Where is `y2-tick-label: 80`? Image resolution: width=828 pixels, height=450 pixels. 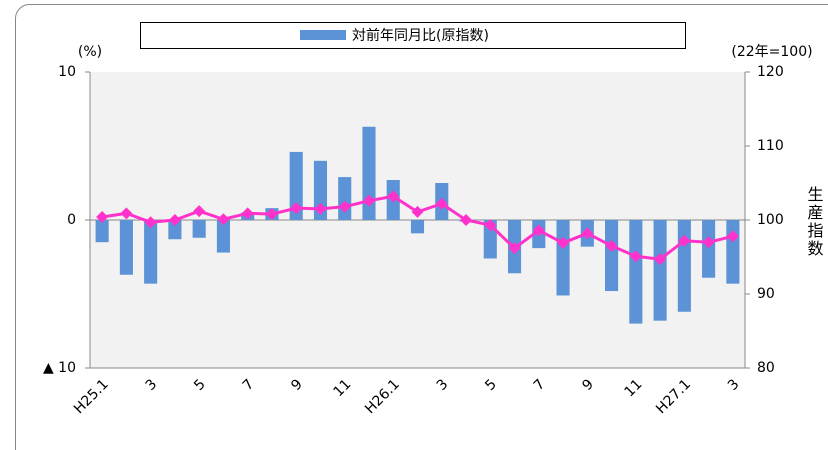 y2-tick-label: 80 is located at coordinates (766, 368).